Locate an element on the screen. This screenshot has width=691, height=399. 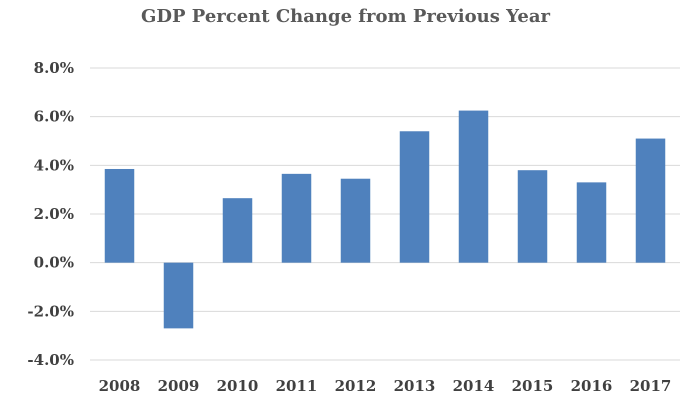
bar-2014 is located at coordinates (473, 186).